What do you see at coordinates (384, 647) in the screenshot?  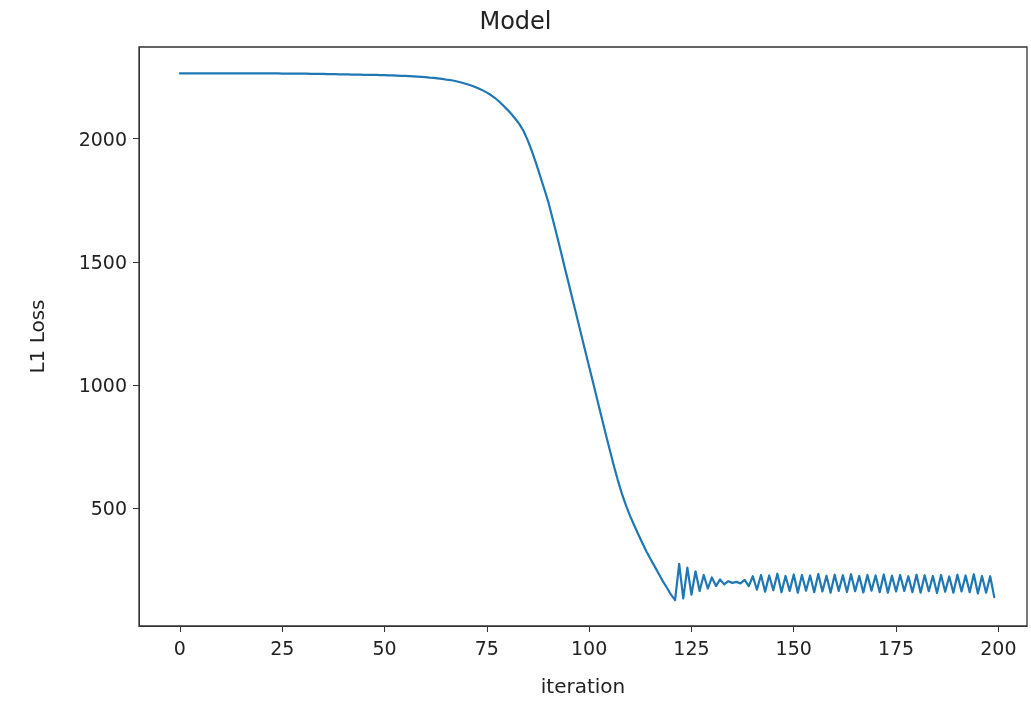 I see `x-tick-label: 50` at bounding box center [384, 647].